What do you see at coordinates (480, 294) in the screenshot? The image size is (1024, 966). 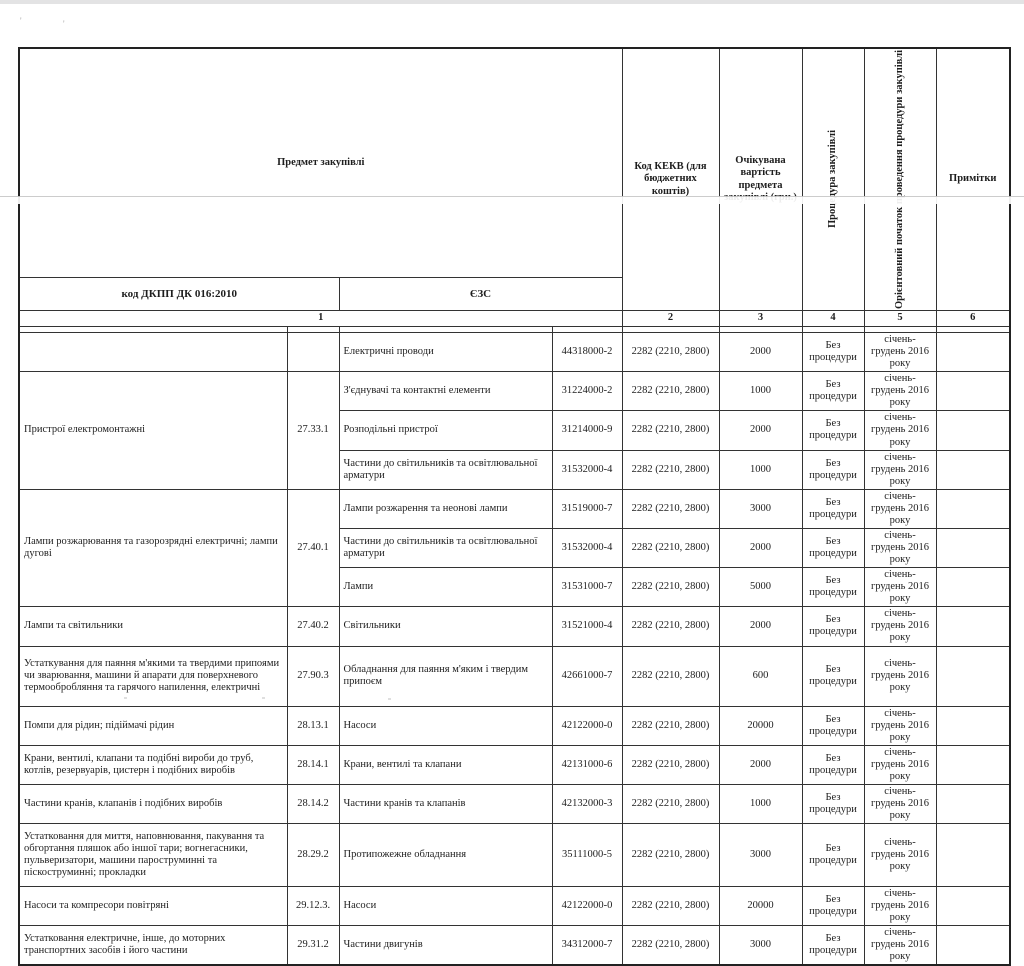 I see `header-ezs: ЄЗС` at bounding box center [480, 294].